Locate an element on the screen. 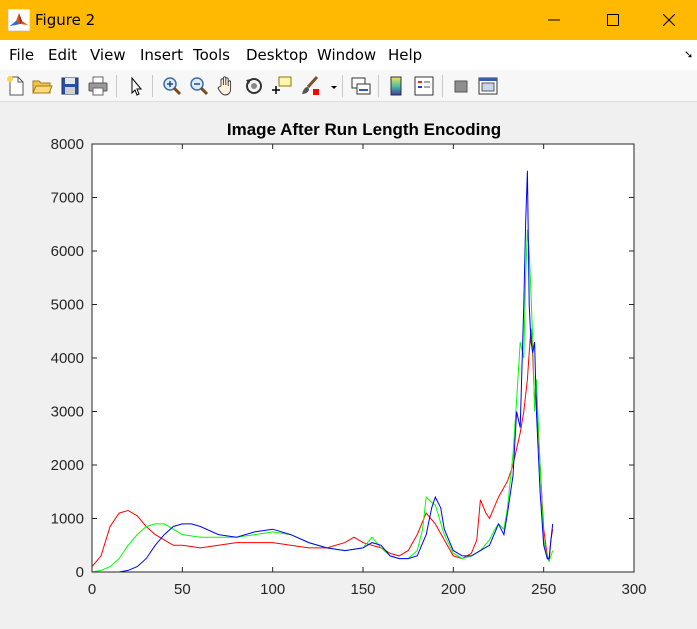 Image resolution: width=697 pixels, height=629 pixels. pointer-icon is located at coordinates (137, 86).